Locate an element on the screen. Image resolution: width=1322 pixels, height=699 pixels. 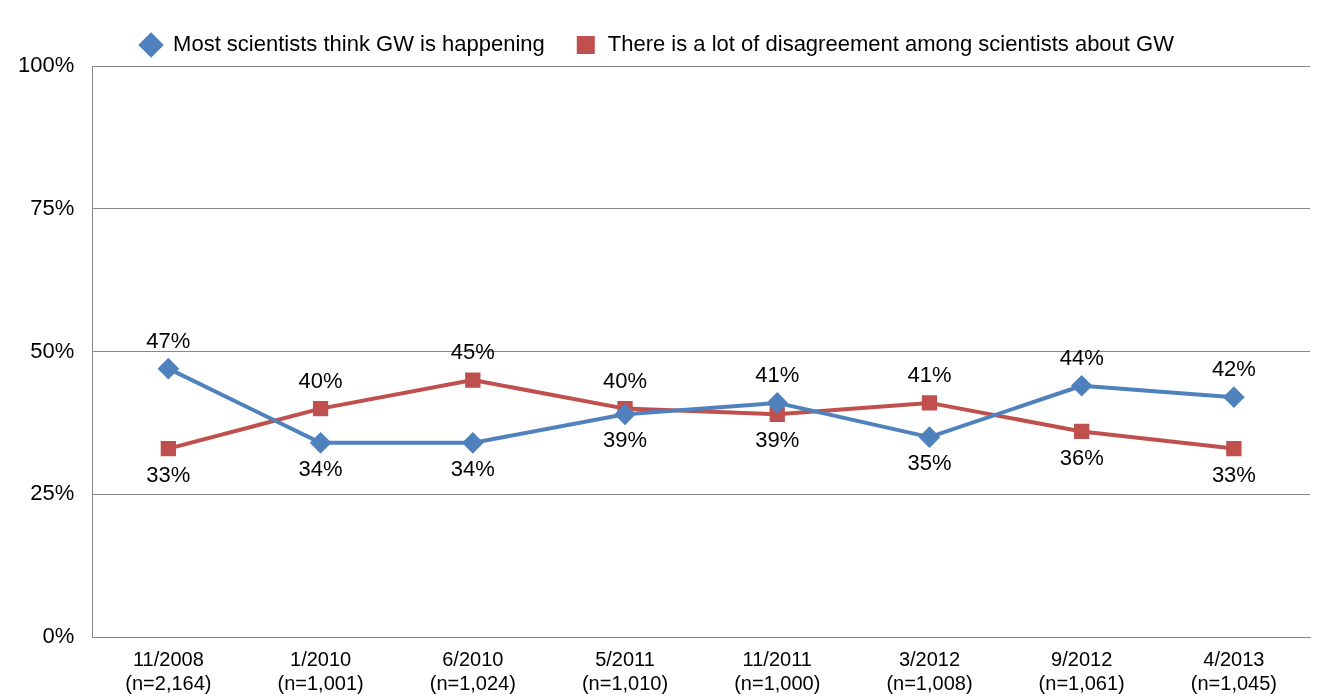
x-tick-label: 11/2008 (n=2,164) is located at coordinates (168, 670).